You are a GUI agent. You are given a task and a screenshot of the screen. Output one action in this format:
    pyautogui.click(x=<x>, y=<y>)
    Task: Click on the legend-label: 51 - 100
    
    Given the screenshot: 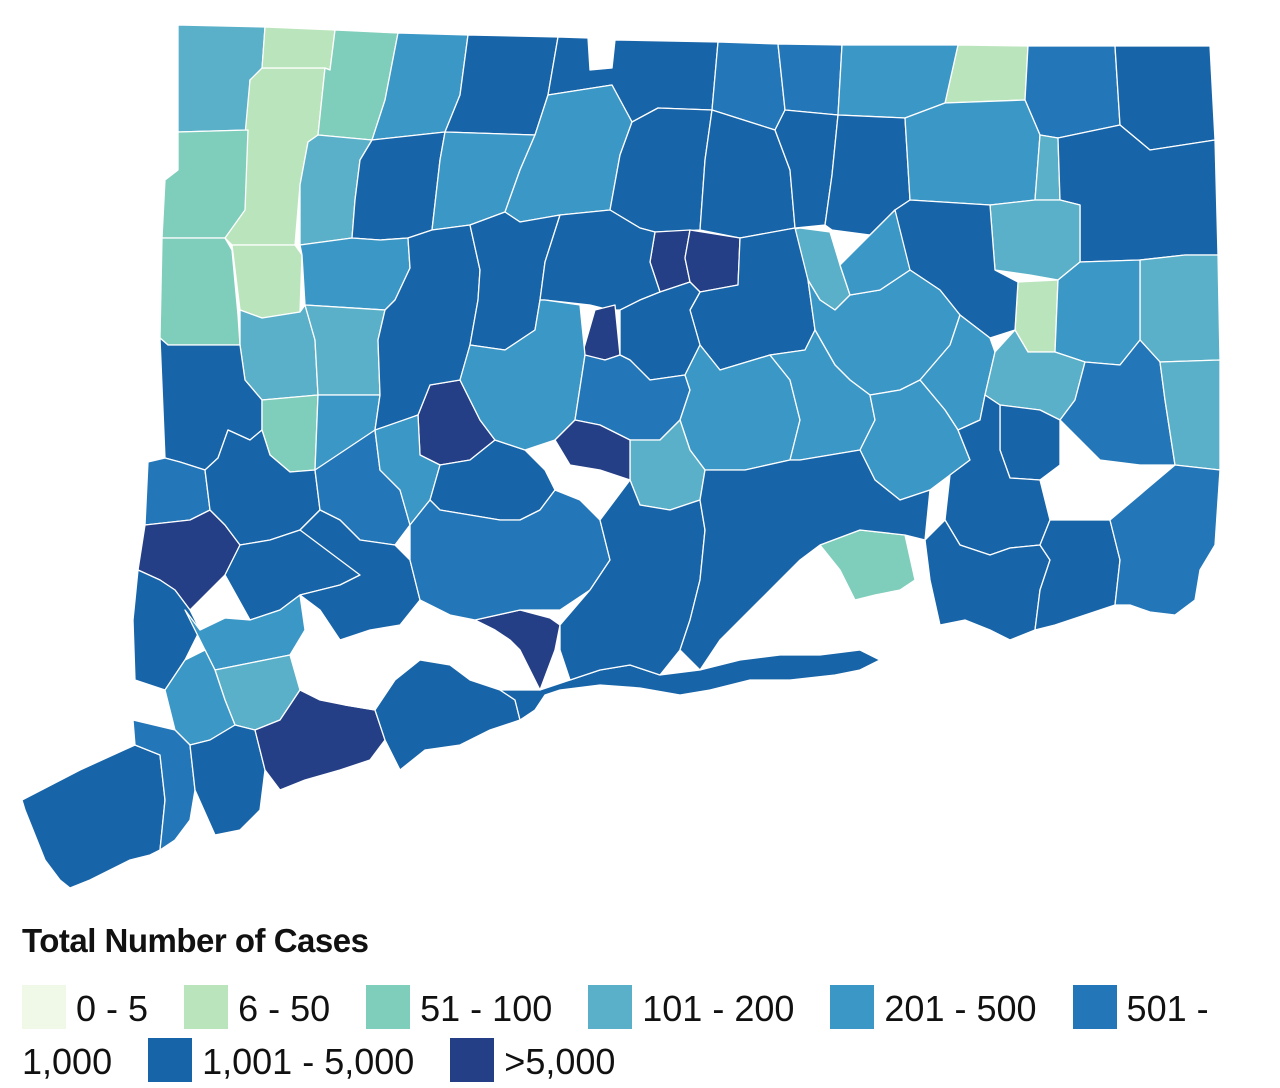 What is the action you would take?
    pyautogui.click(x=486, y=1008)
    